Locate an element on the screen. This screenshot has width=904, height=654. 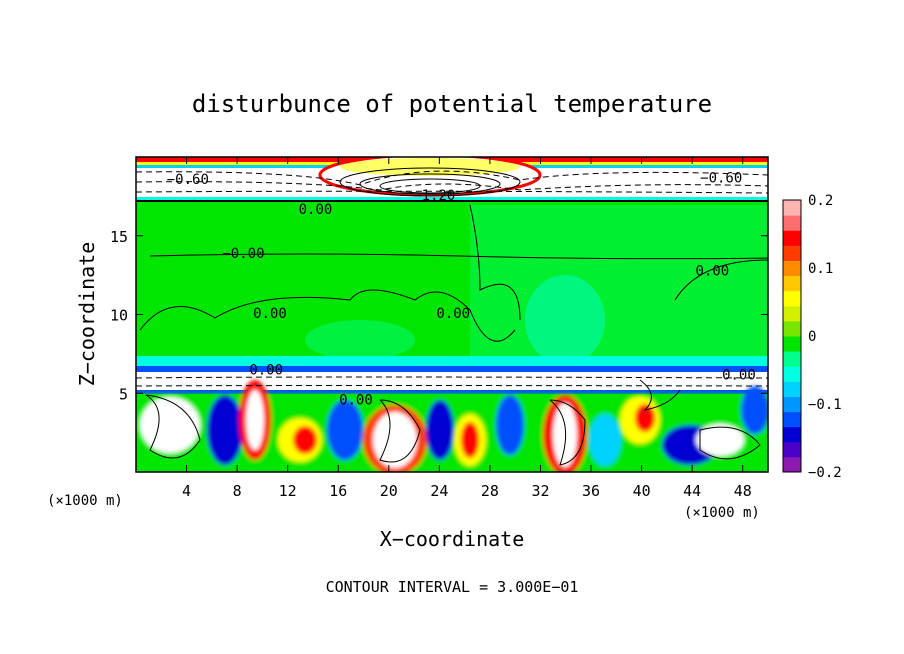
x-tick-label: 32 is located at coordinates (540, 491).